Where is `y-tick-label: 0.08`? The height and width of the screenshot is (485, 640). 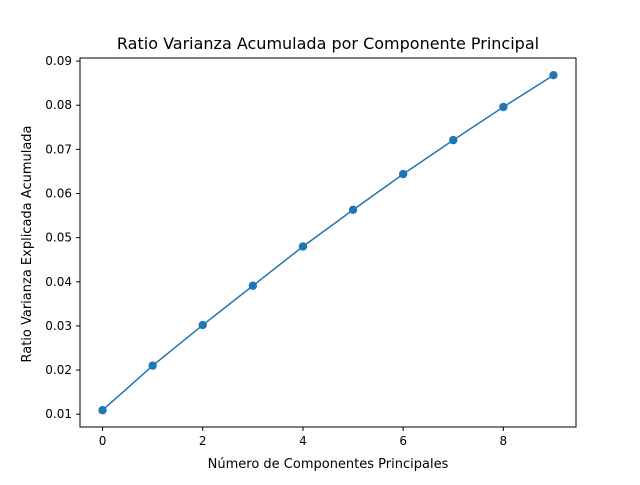 y-tick-label: 0.08 is located at coordinates (58, 105).